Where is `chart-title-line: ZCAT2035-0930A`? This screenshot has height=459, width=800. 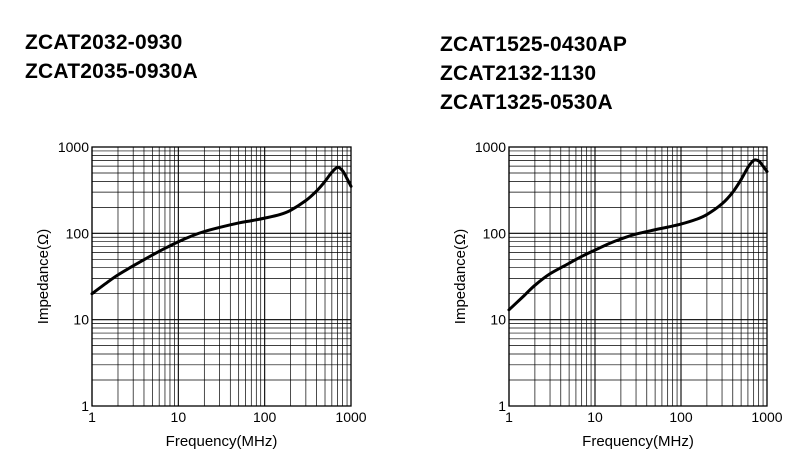
chart-title-line: ZCAT2035-0930A is located at coordinates (111, 71).